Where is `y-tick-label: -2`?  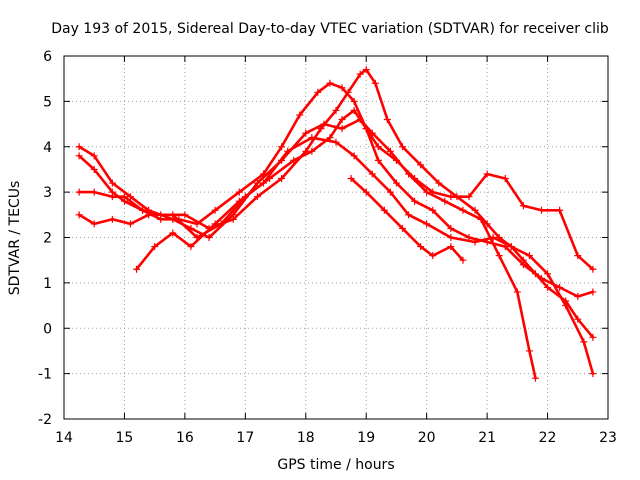
y-tick-label: -2 is located at coordinates (45, 420).